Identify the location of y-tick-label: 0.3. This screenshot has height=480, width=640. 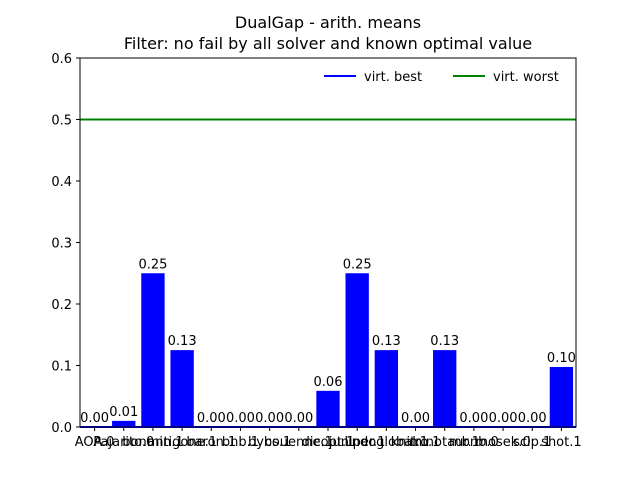
(61, 244).